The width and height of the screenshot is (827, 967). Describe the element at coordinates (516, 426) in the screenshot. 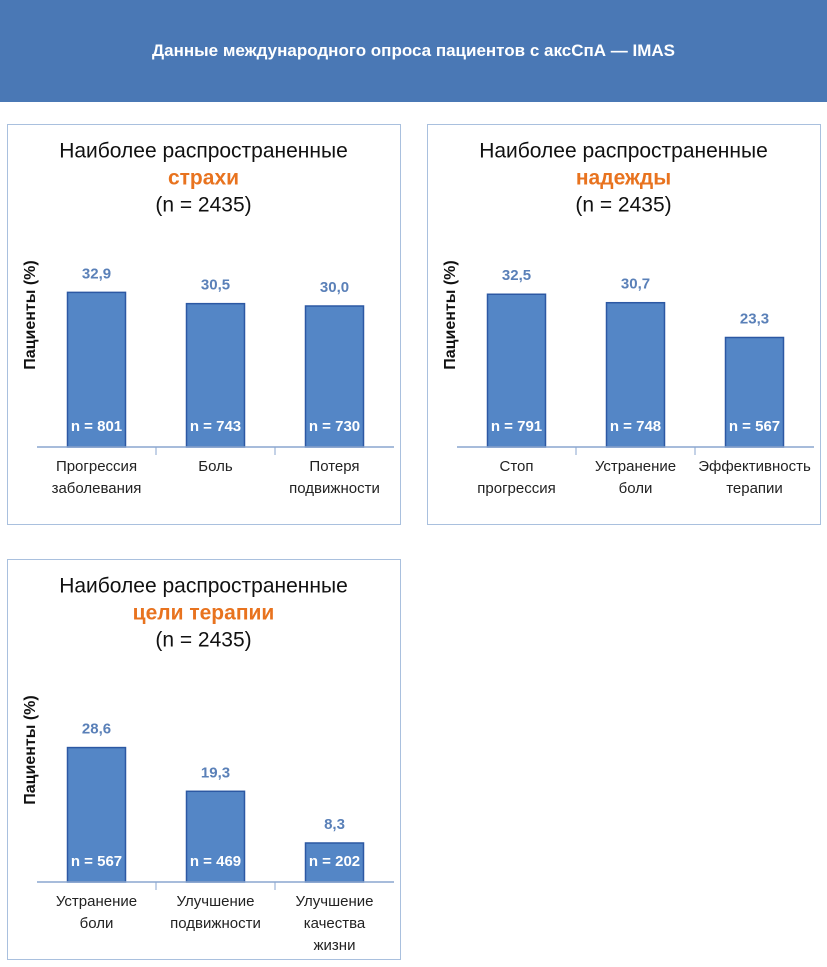

I see `n-label: n = 791` at that location.